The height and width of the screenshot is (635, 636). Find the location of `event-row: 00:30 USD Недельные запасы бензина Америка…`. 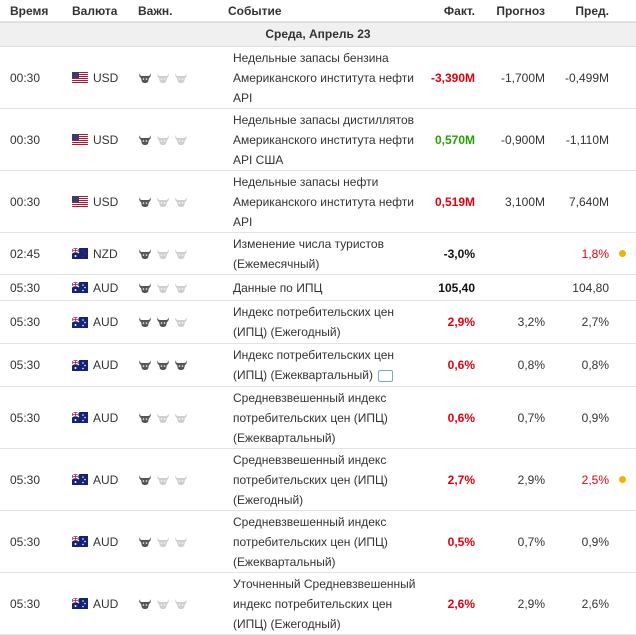

event-row: 00:30 USD Недельные запасы бензина Америка… is located at coordinates (318, 78).